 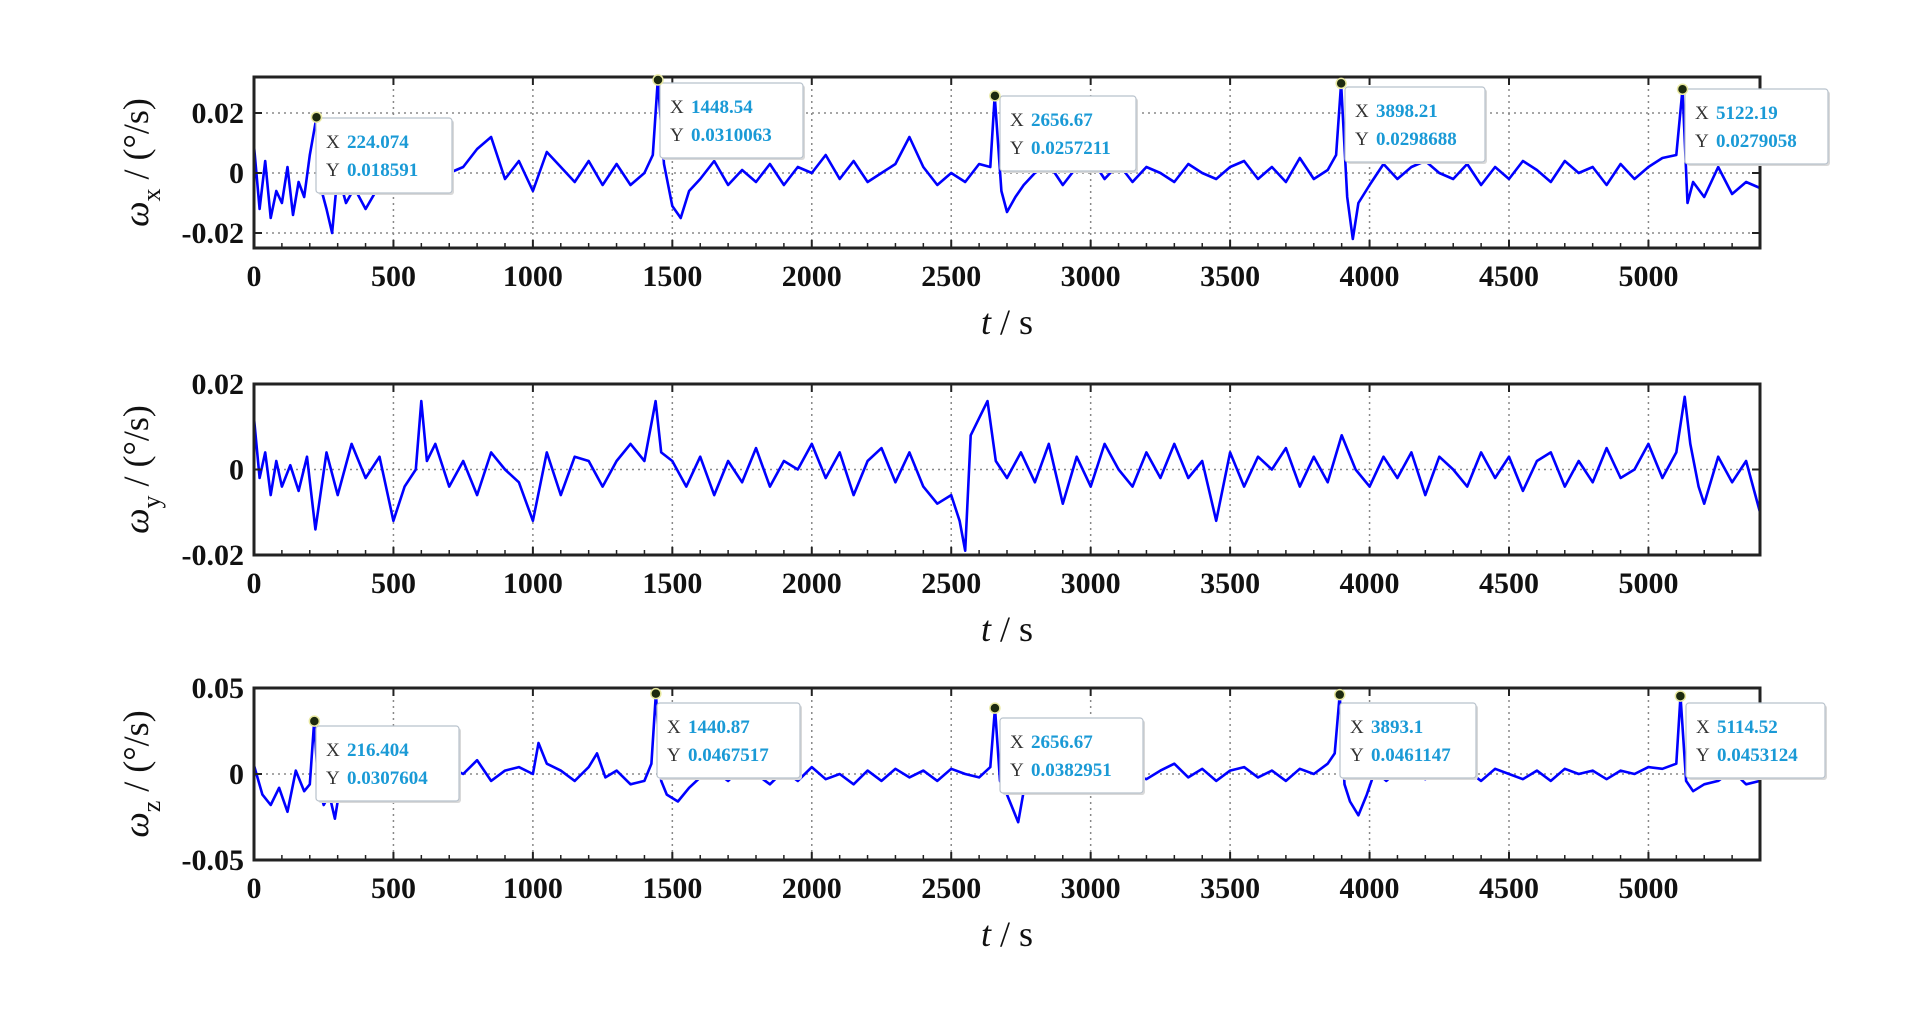 I want to click on datatip: X 1448.54 Y 0.0310063, so click(x=732, y=121).